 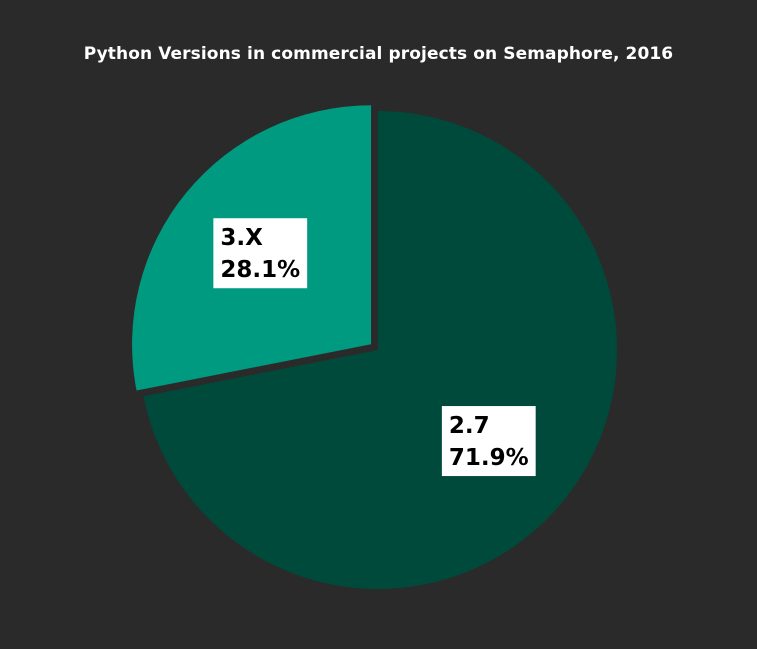 I want to click on slice-label-2-7: 2.7 71.9%, so click(x=488, y=441).